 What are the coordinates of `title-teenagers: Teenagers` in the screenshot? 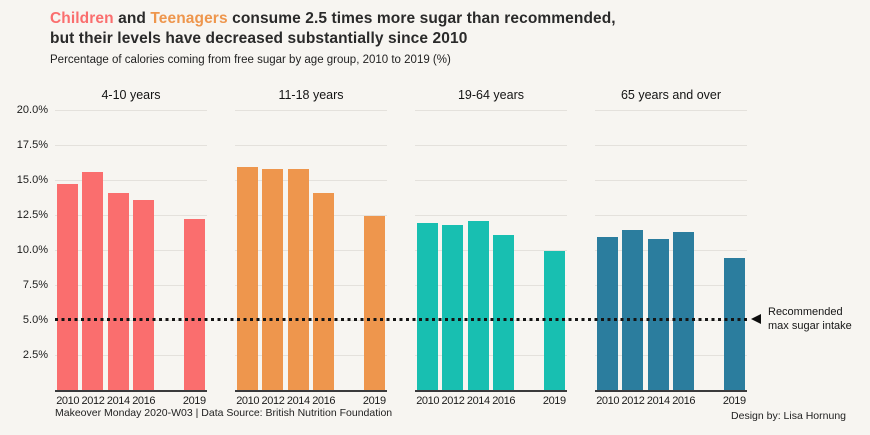 It's located at (189, 18).